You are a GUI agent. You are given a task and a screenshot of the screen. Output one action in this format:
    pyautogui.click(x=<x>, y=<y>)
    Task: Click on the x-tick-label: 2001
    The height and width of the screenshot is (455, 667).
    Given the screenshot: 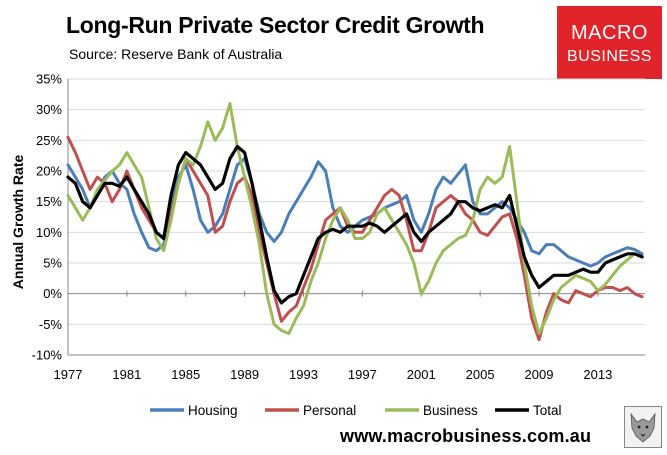 What is the action you would take?
    pyautogui.click(x=421, y=374)
    